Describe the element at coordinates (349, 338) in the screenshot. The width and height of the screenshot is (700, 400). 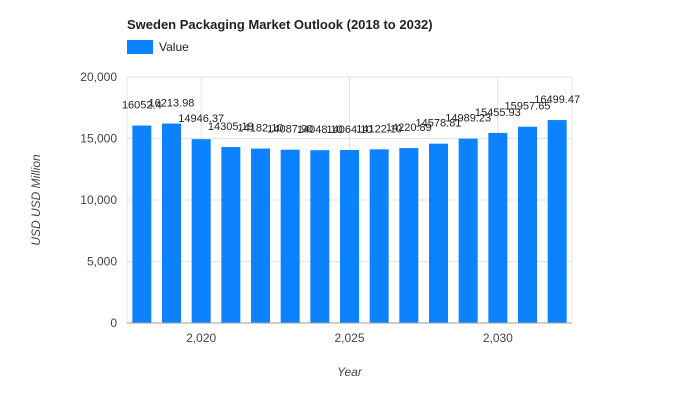
I see `x-tick-label: 2,025` at that location.